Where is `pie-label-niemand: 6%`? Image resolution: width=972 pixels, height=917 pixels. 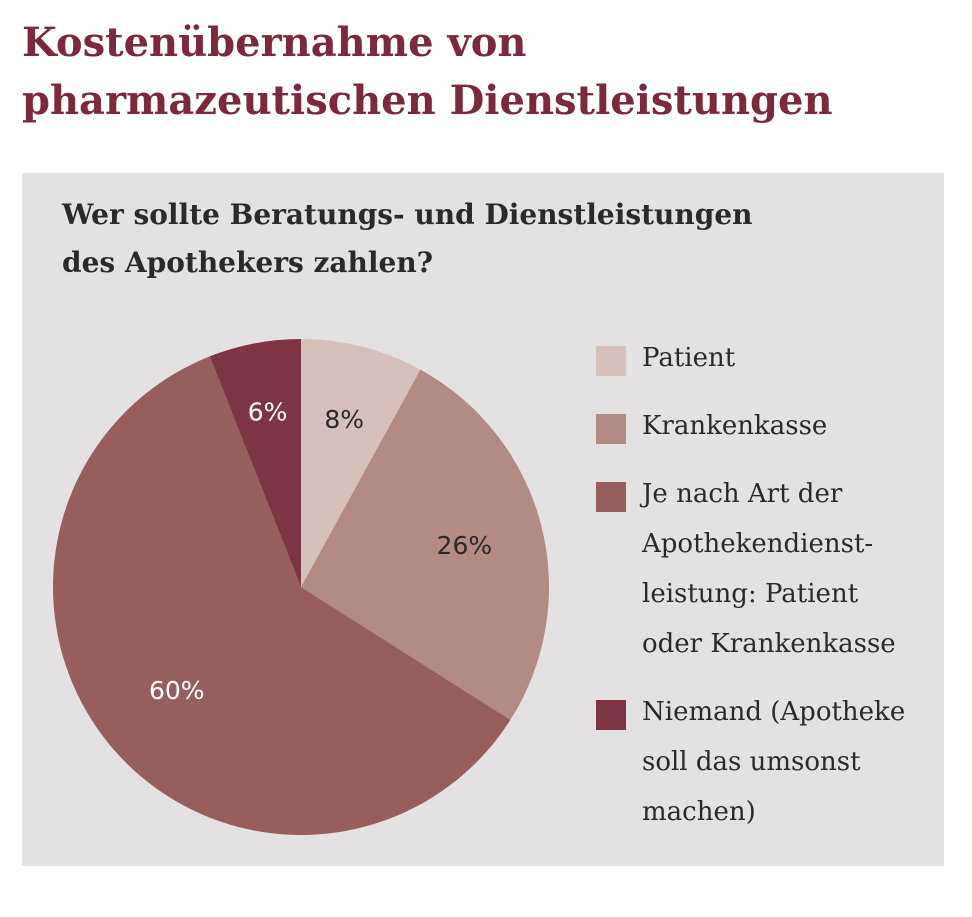 pie-label-niemand: 6% is located at coordinates (268, 412).